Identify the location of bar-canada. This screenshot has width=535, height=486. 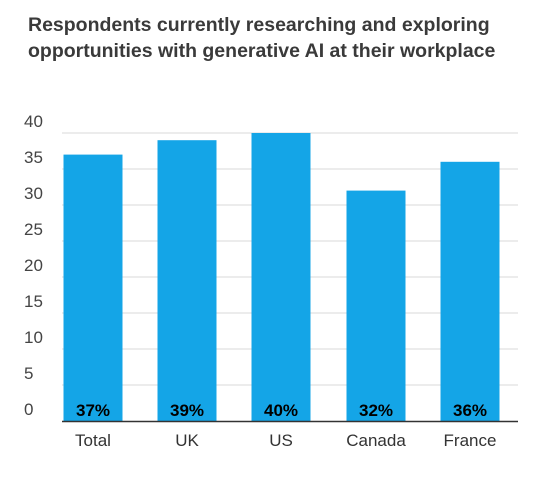
(376, 305).